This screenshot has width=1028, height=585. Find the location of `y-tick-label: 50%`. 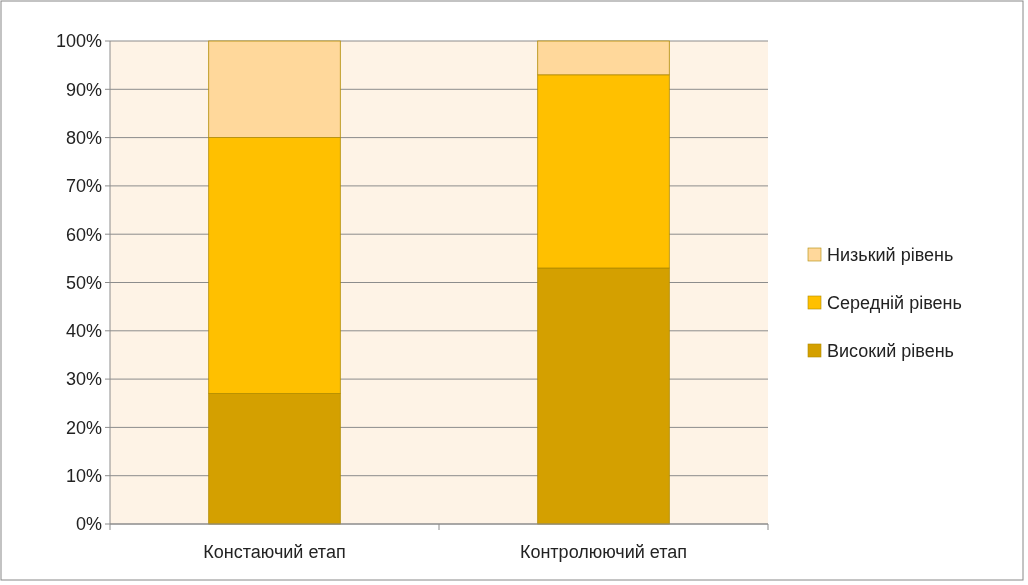

y-tick-label: 50% is located at coordinates (83, 282).